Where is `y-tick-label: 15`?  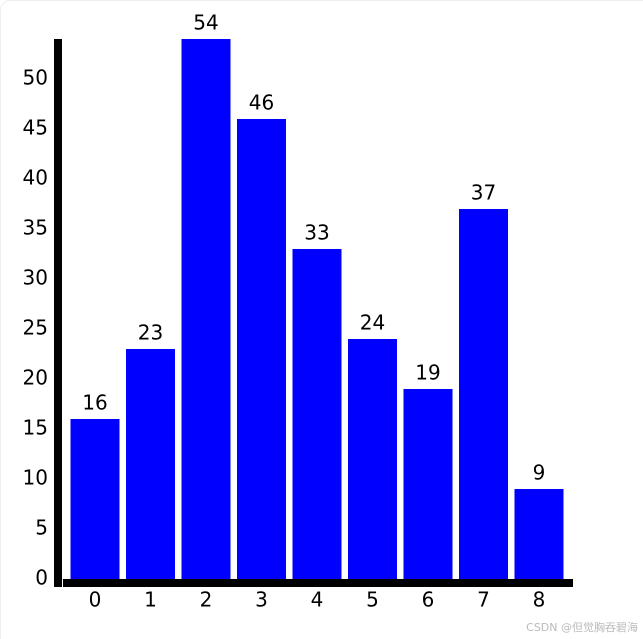 y-tick-label: 15 is located at coordinates (35, 428).